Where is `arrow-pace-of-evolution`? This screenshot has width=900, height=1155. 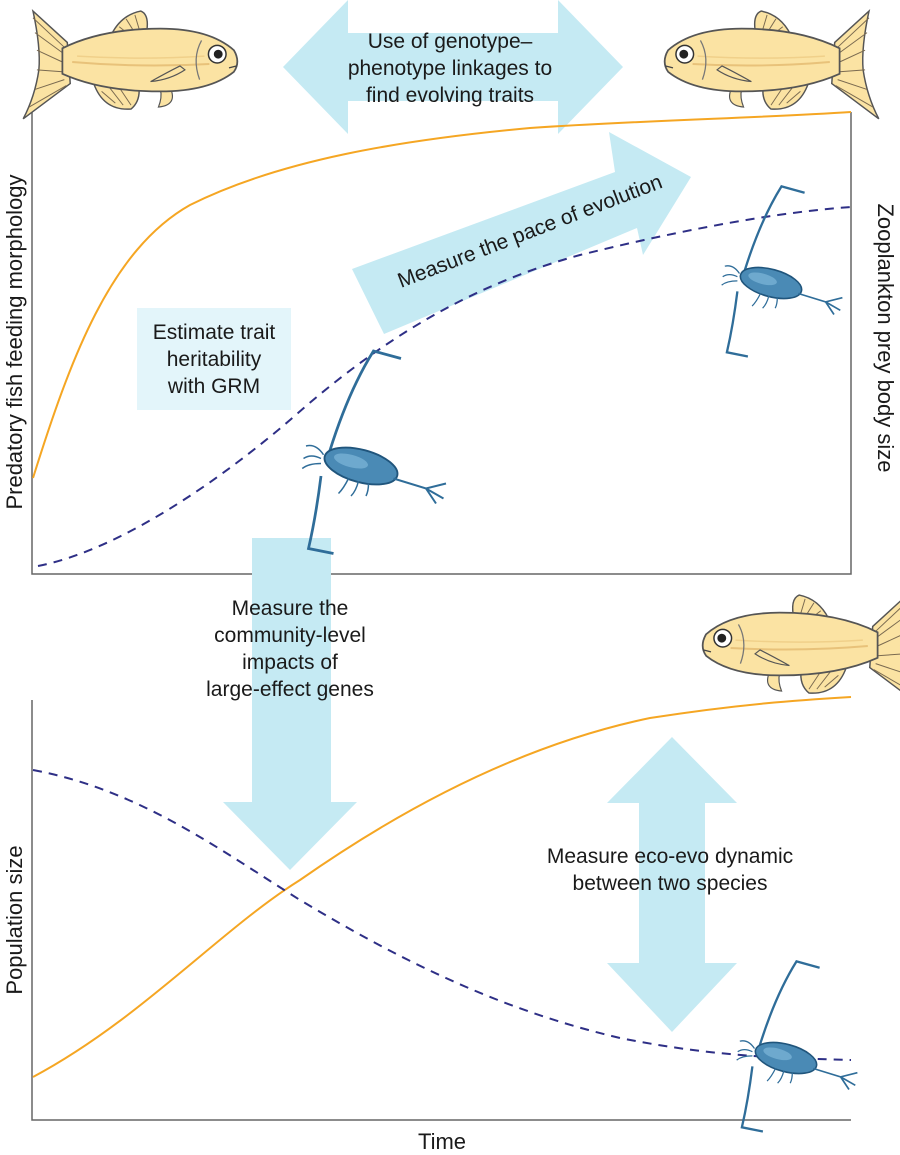
arrow-pace-of-evolution is located at coordinates (521, 233).